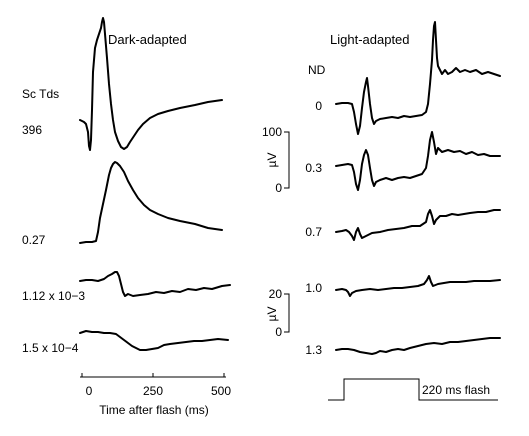  What do you see at coordinates (418, 161) in the screenshot?
I see `light-trace-nd-0.3` at bounding box center [418, 161].